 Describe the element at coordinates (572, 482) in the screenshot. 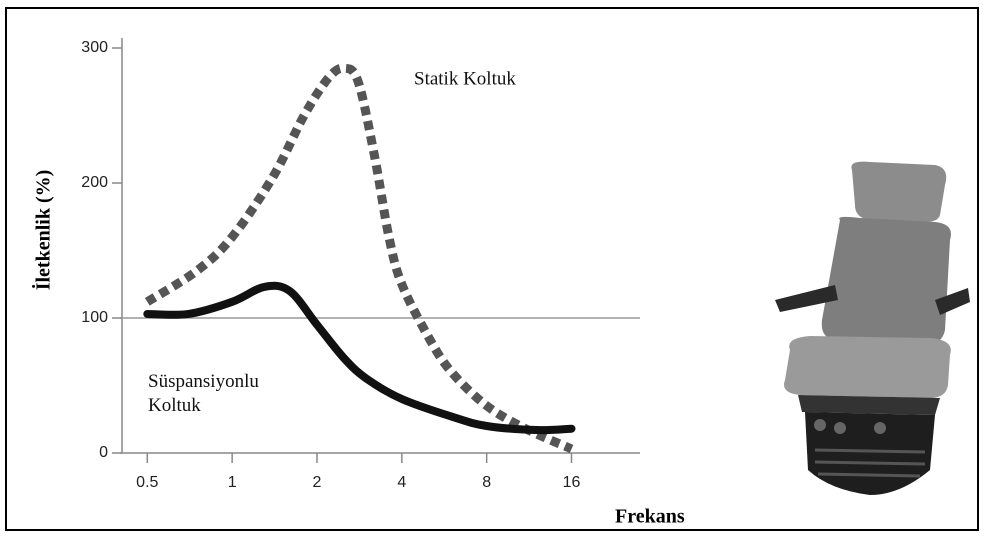

I see `x-tick-label: 16` at that location.